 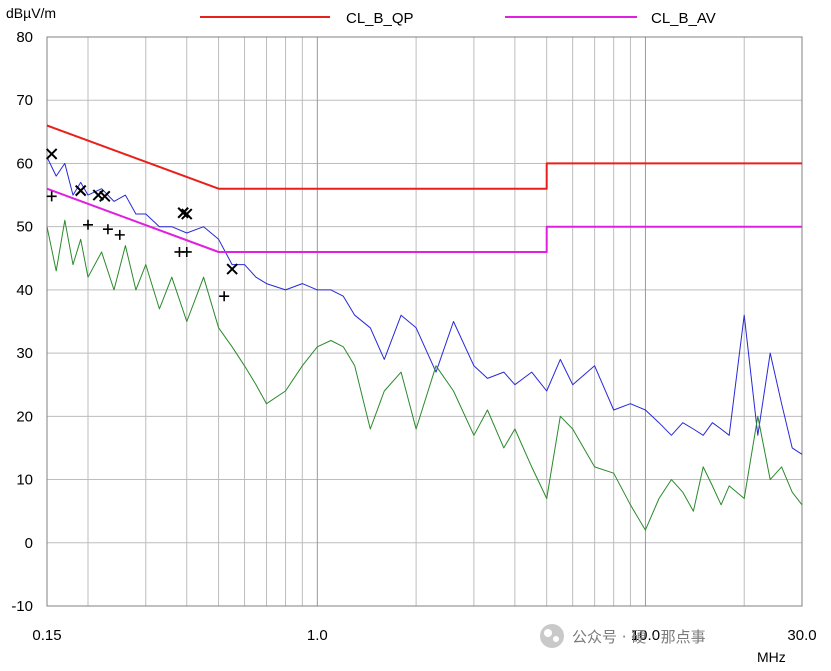 I want to click on wechat-logo-bubble-small-icon, so click(x=556, y=639).